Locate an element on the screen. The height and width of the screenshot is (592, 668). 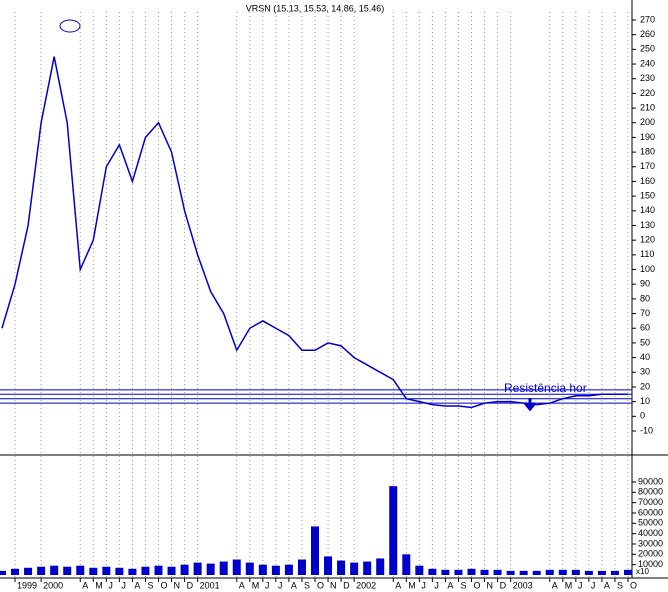
x-tick-label: 2002 is located at coordinates (366, 585).